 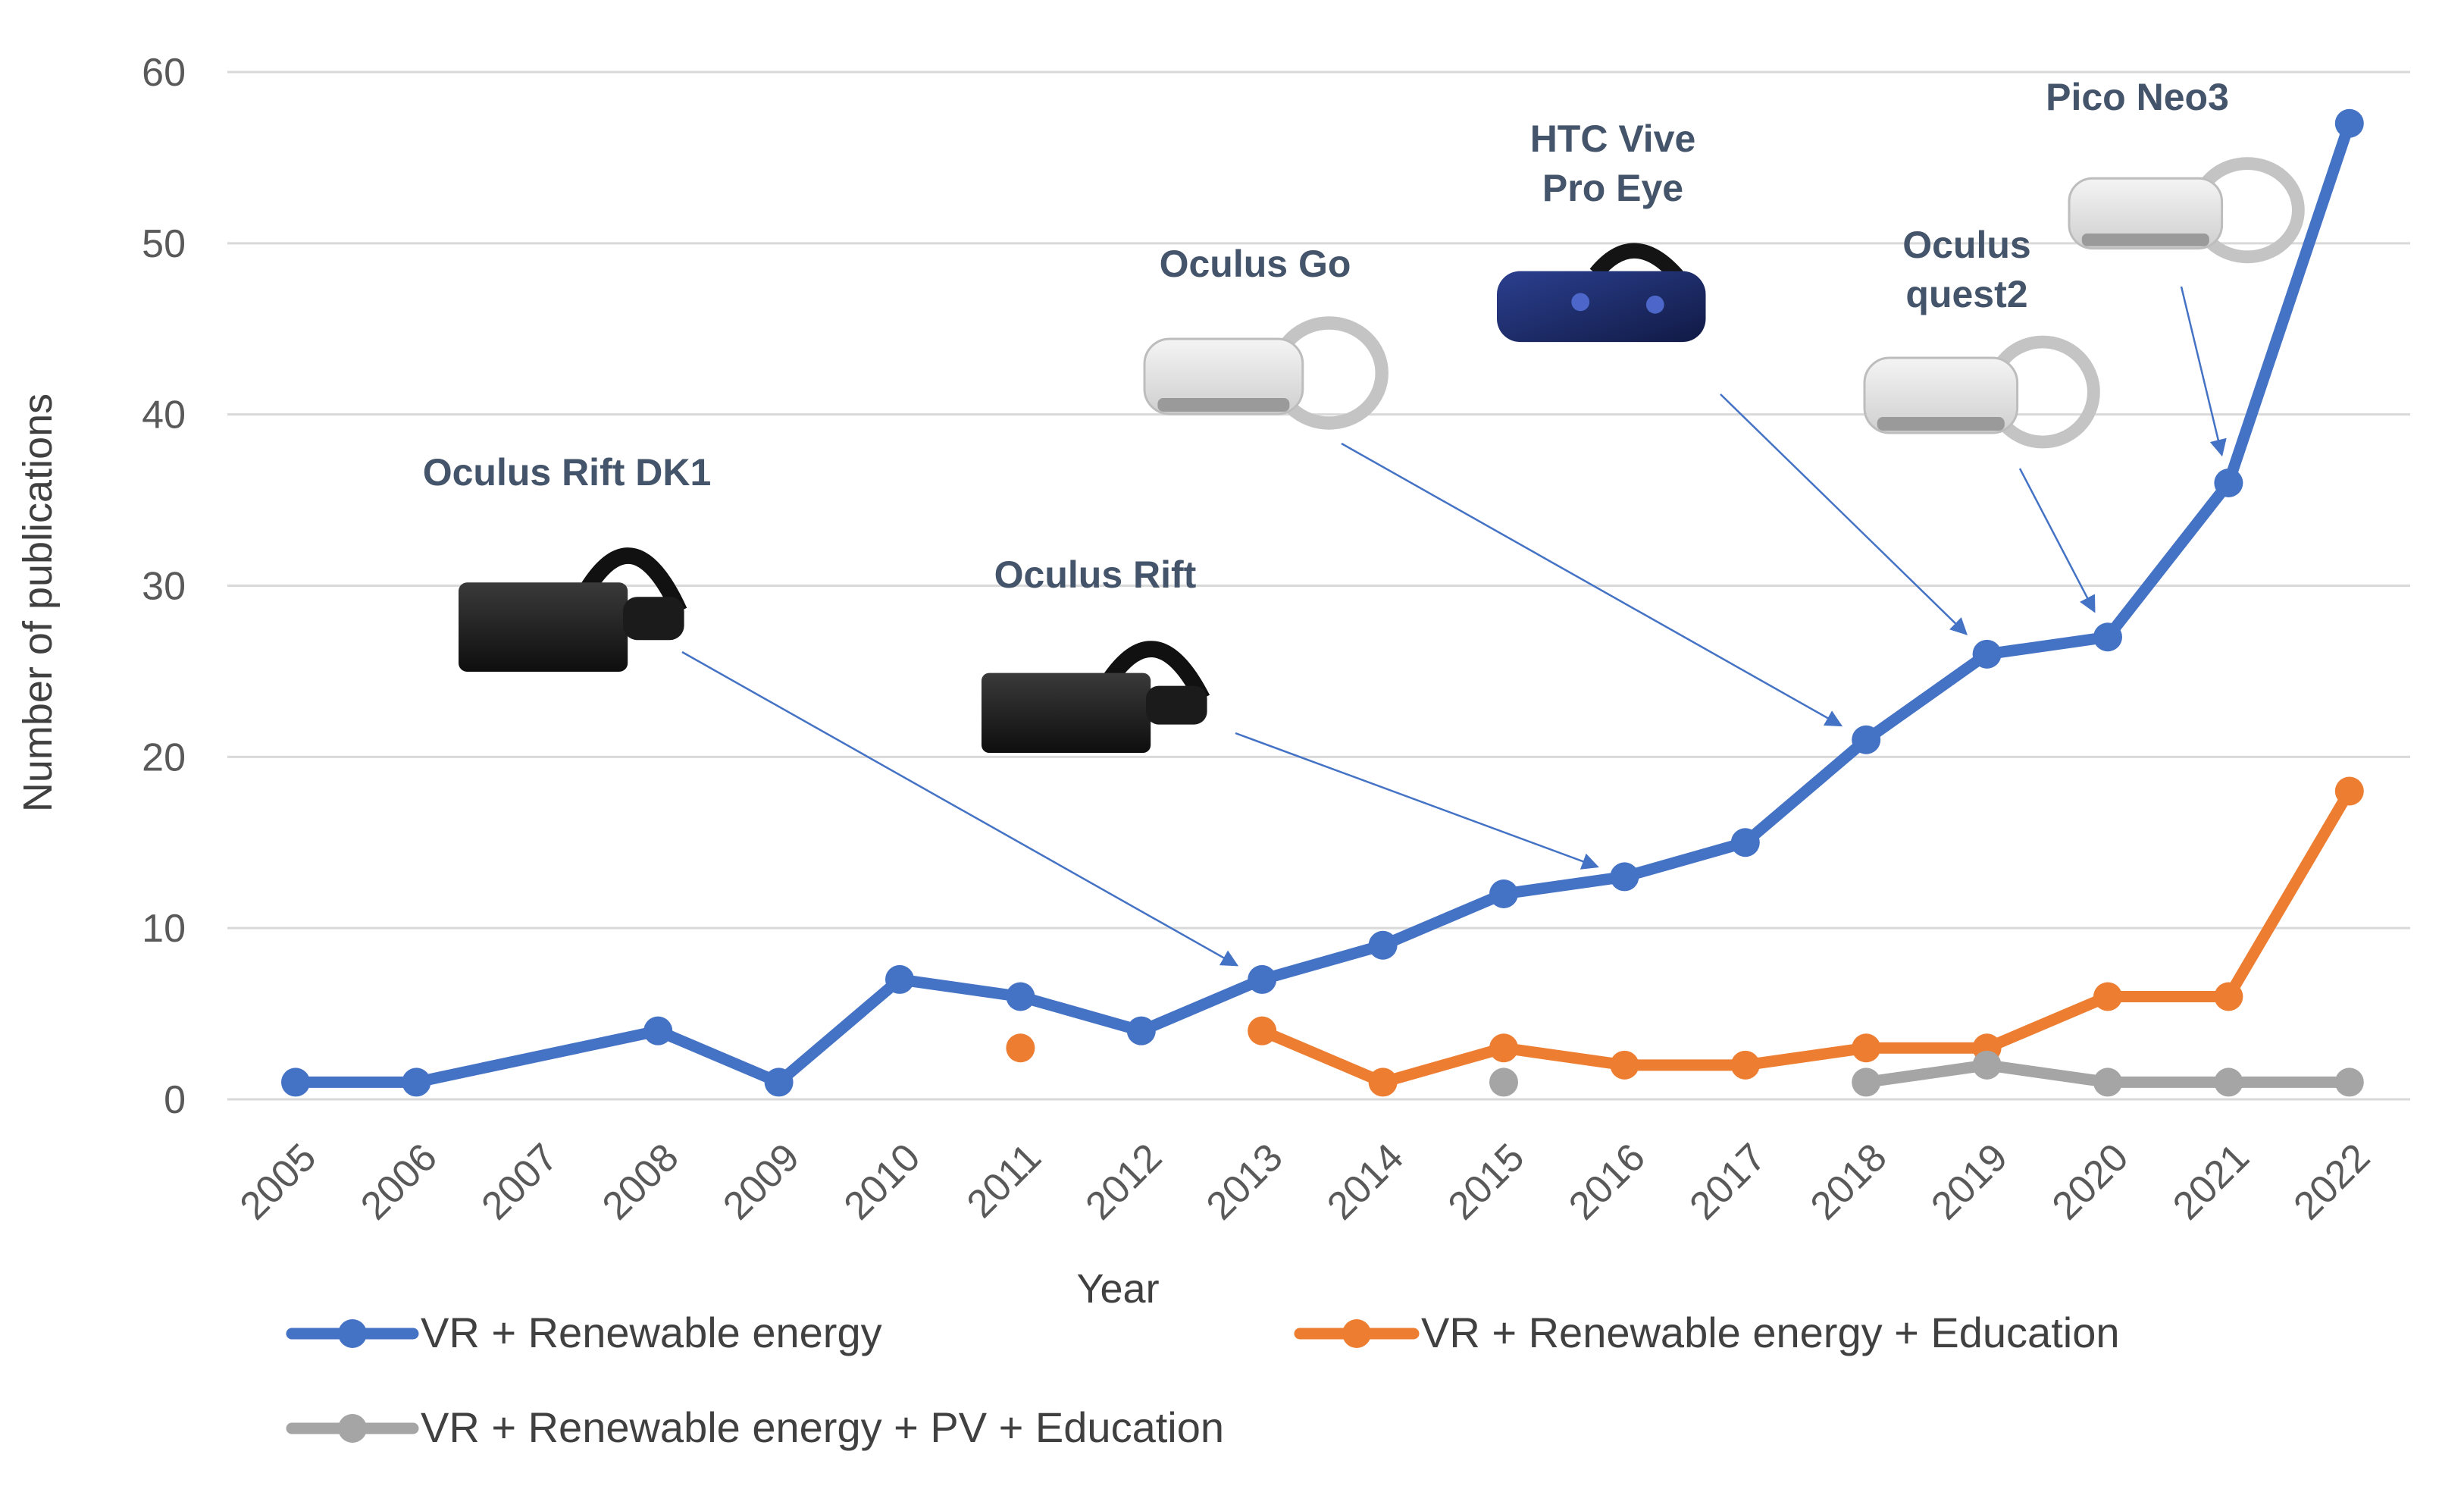 I want to click on legend-label: VR + Renewable energy, so click(x=651, y=1332).